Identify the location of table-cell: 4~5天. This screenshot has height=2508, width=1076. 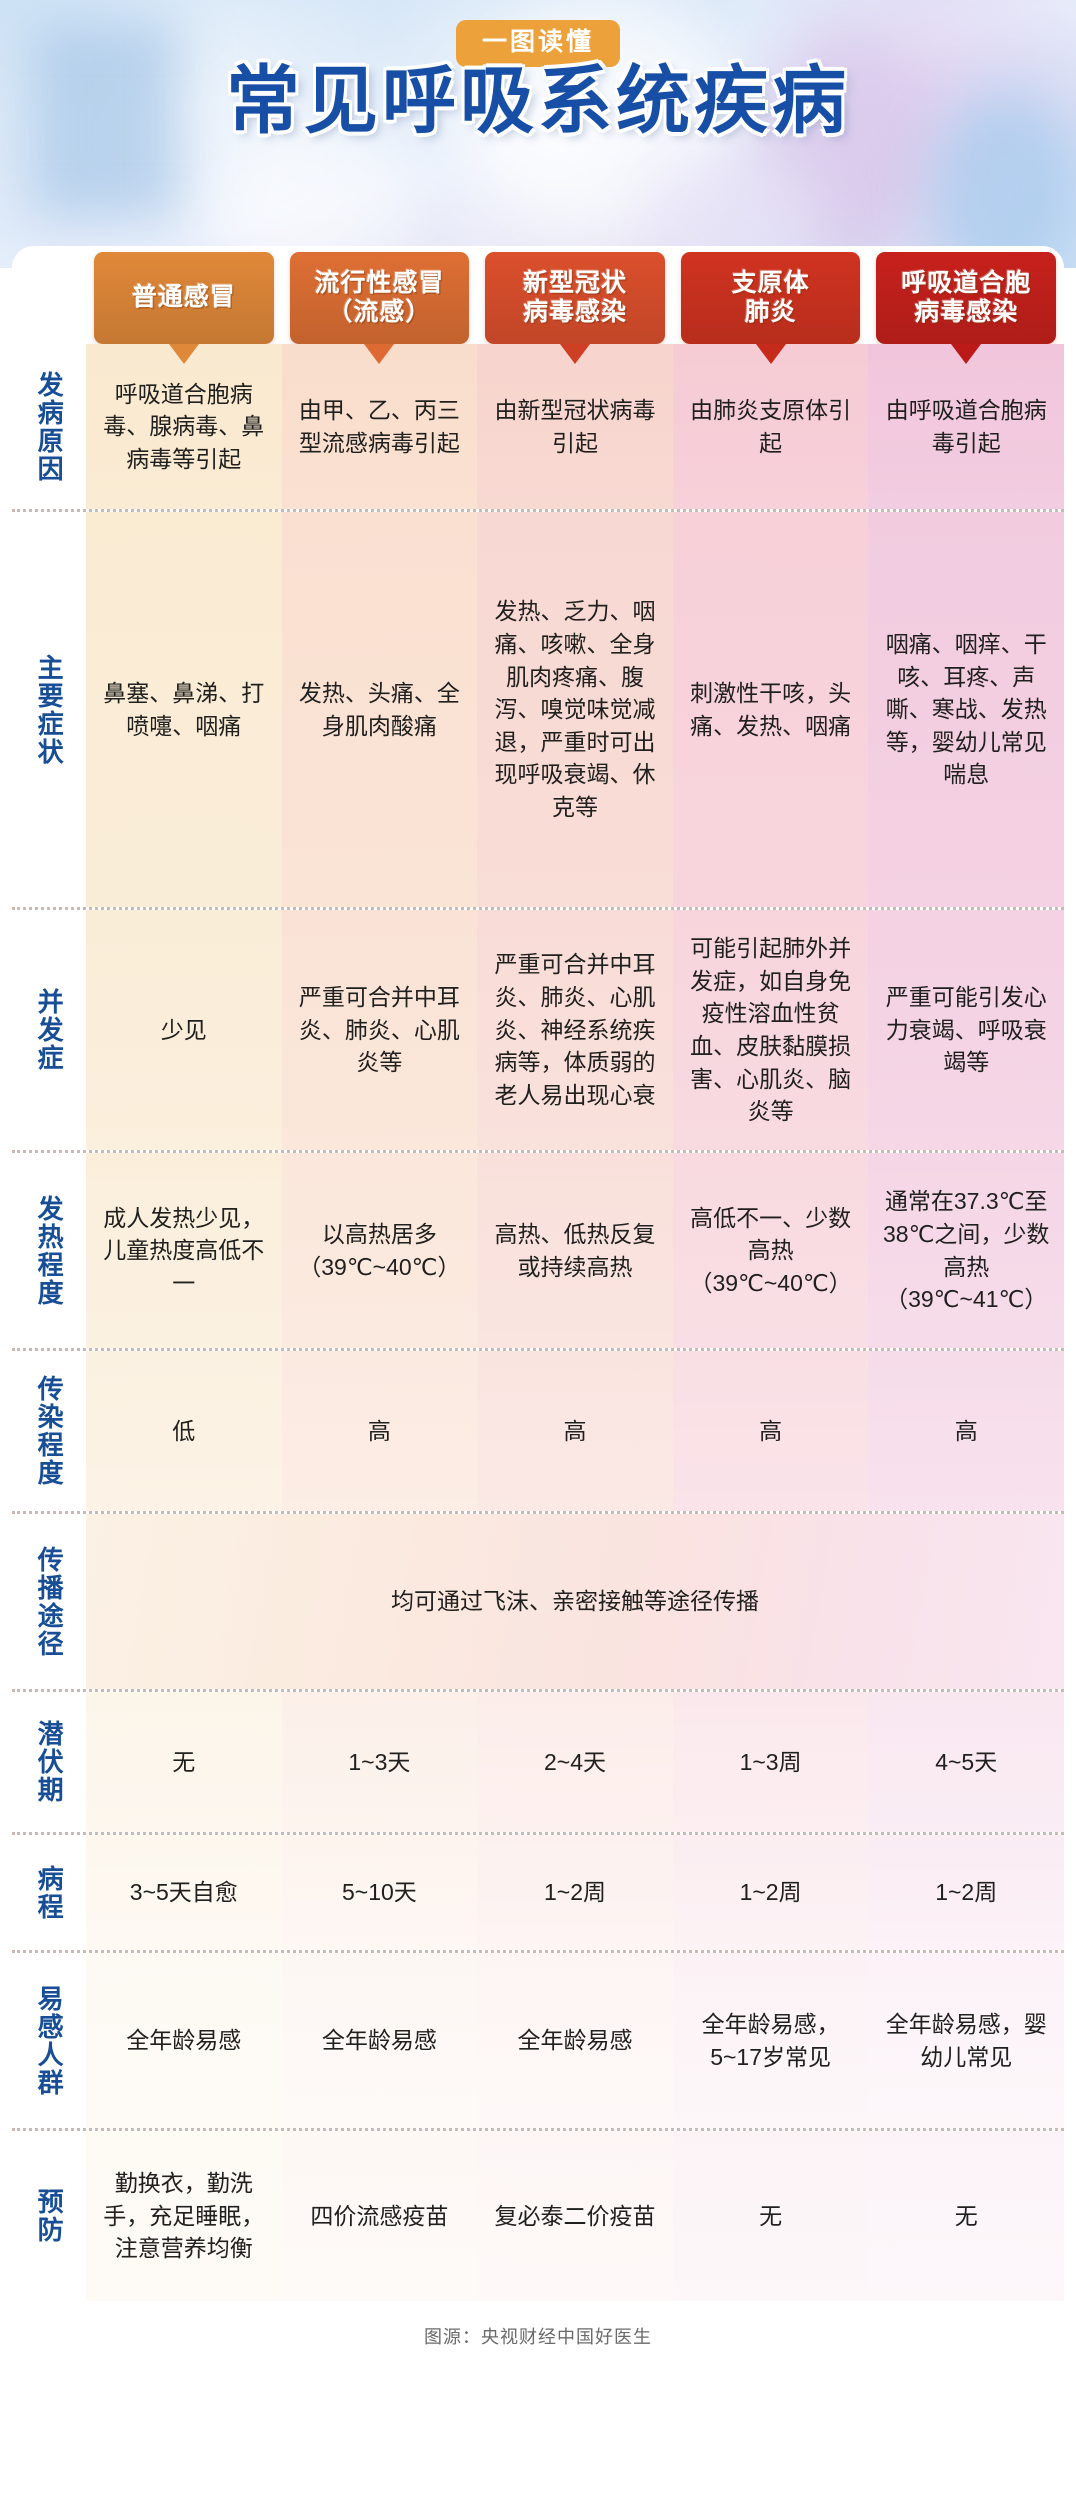
(966, 1762).